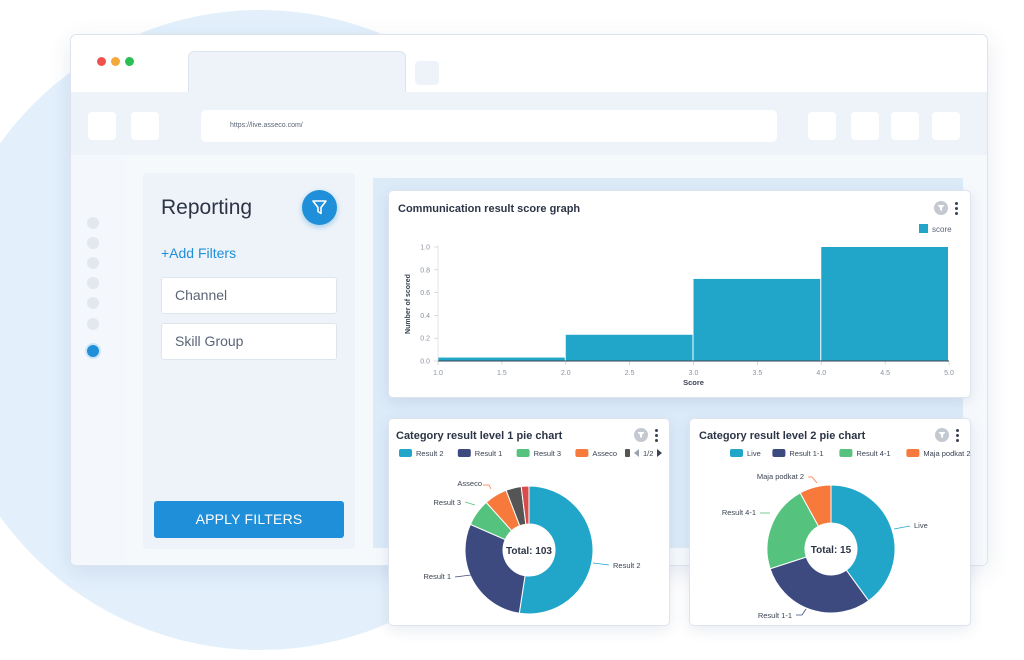 Image resolution: width=1024 pixels, height=660 pixels. I want to click on x-tick-label: 2.5, so click(630, 373).